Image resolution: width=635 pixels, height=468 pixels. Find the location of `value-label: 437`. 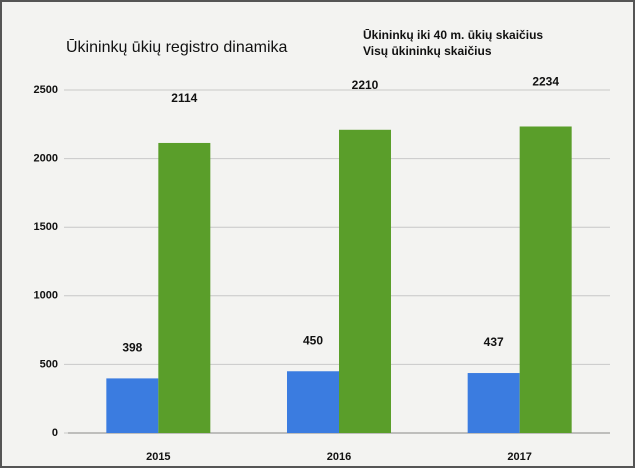

value-label: 437 is located at coordinates (494, 342).